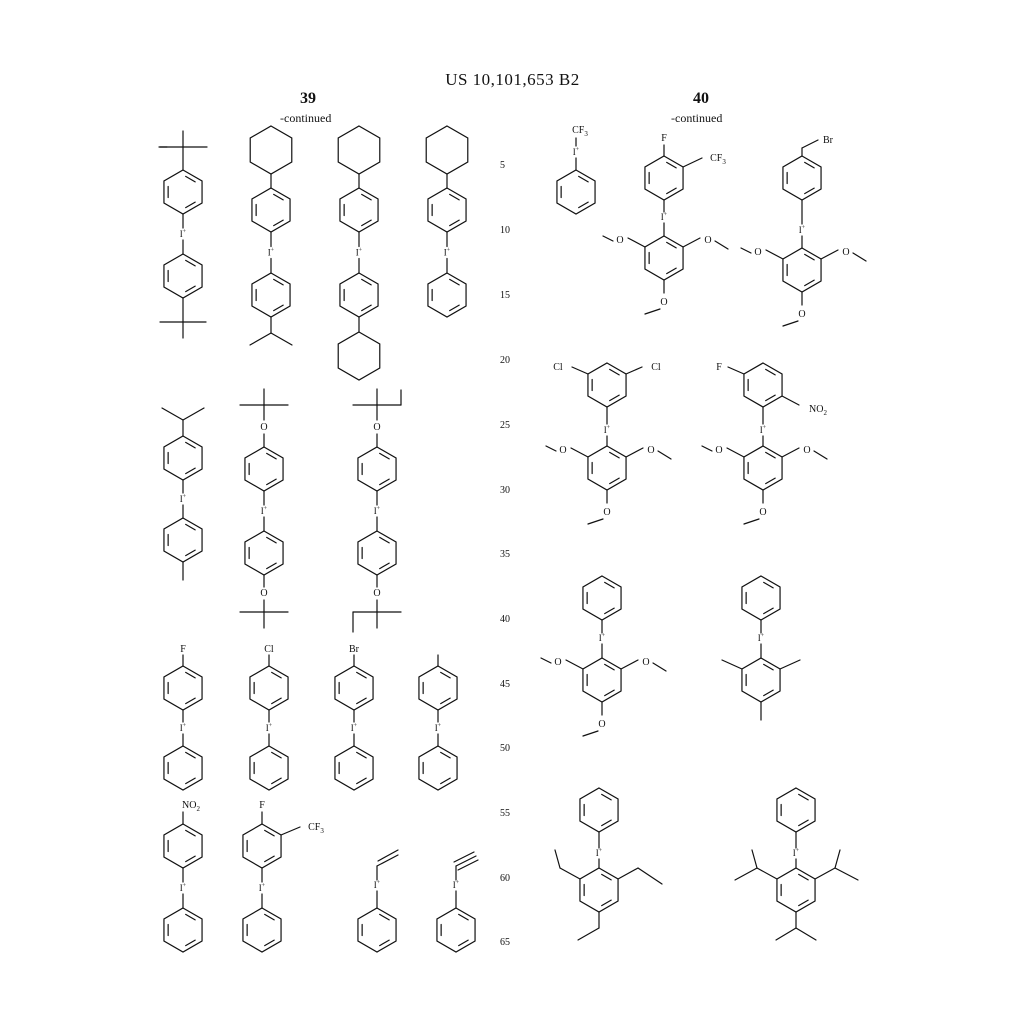 This screenshot has width=1025, height=1025. I want to click on compound-cyclohexylphenyl-isopropylphenyl-iodonium: I+, so click(271, 235).